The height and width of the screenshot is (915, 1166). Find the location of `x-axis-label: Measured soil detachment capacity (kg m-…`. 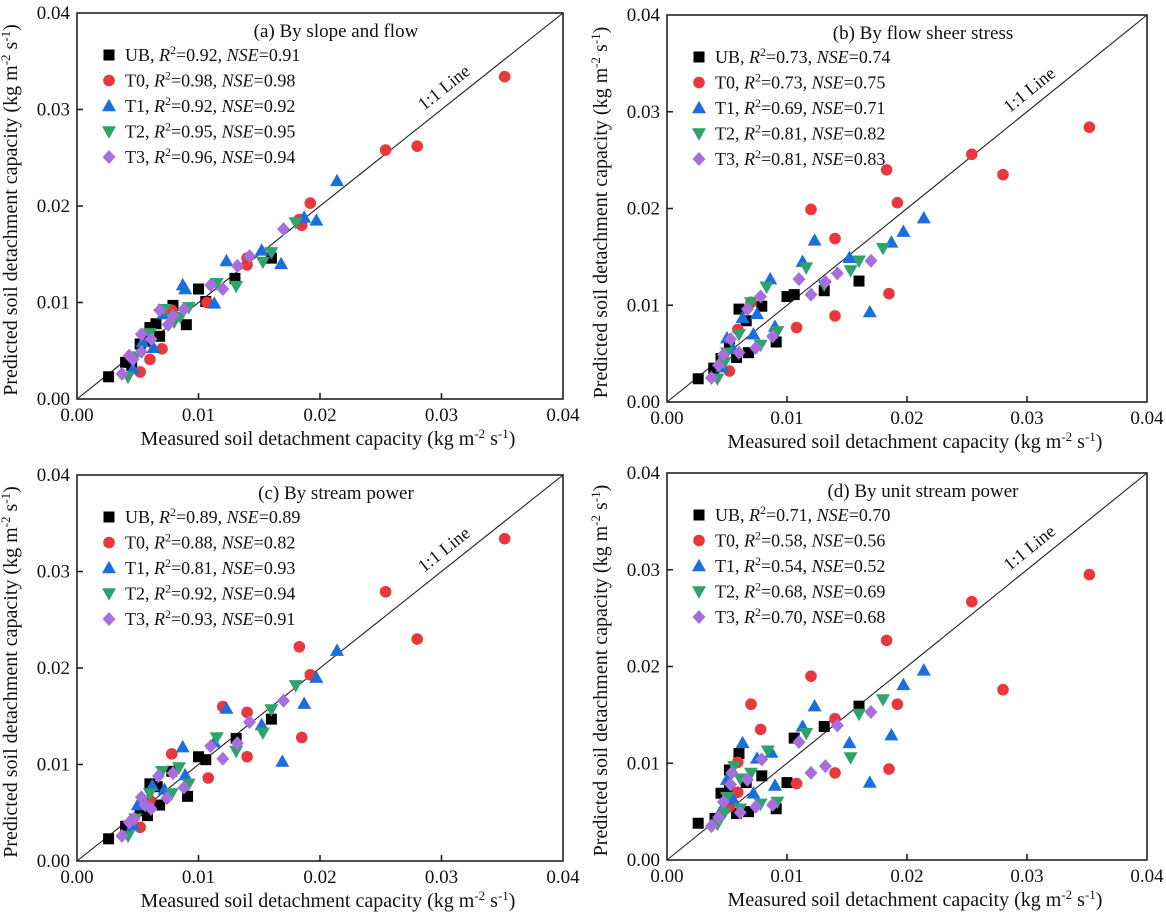

x-axis-label: Measured soil detachment capacity (kg m-… is located at coordinates (328, 438).